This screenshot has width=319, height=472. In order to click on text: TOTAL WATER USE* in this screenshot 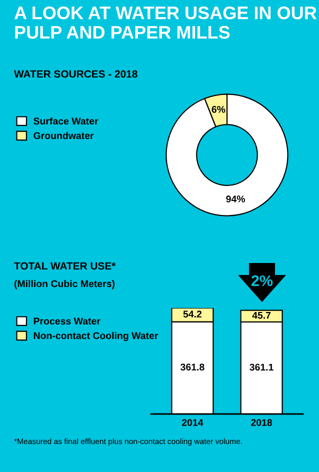, I will do `click(65, 266)`.